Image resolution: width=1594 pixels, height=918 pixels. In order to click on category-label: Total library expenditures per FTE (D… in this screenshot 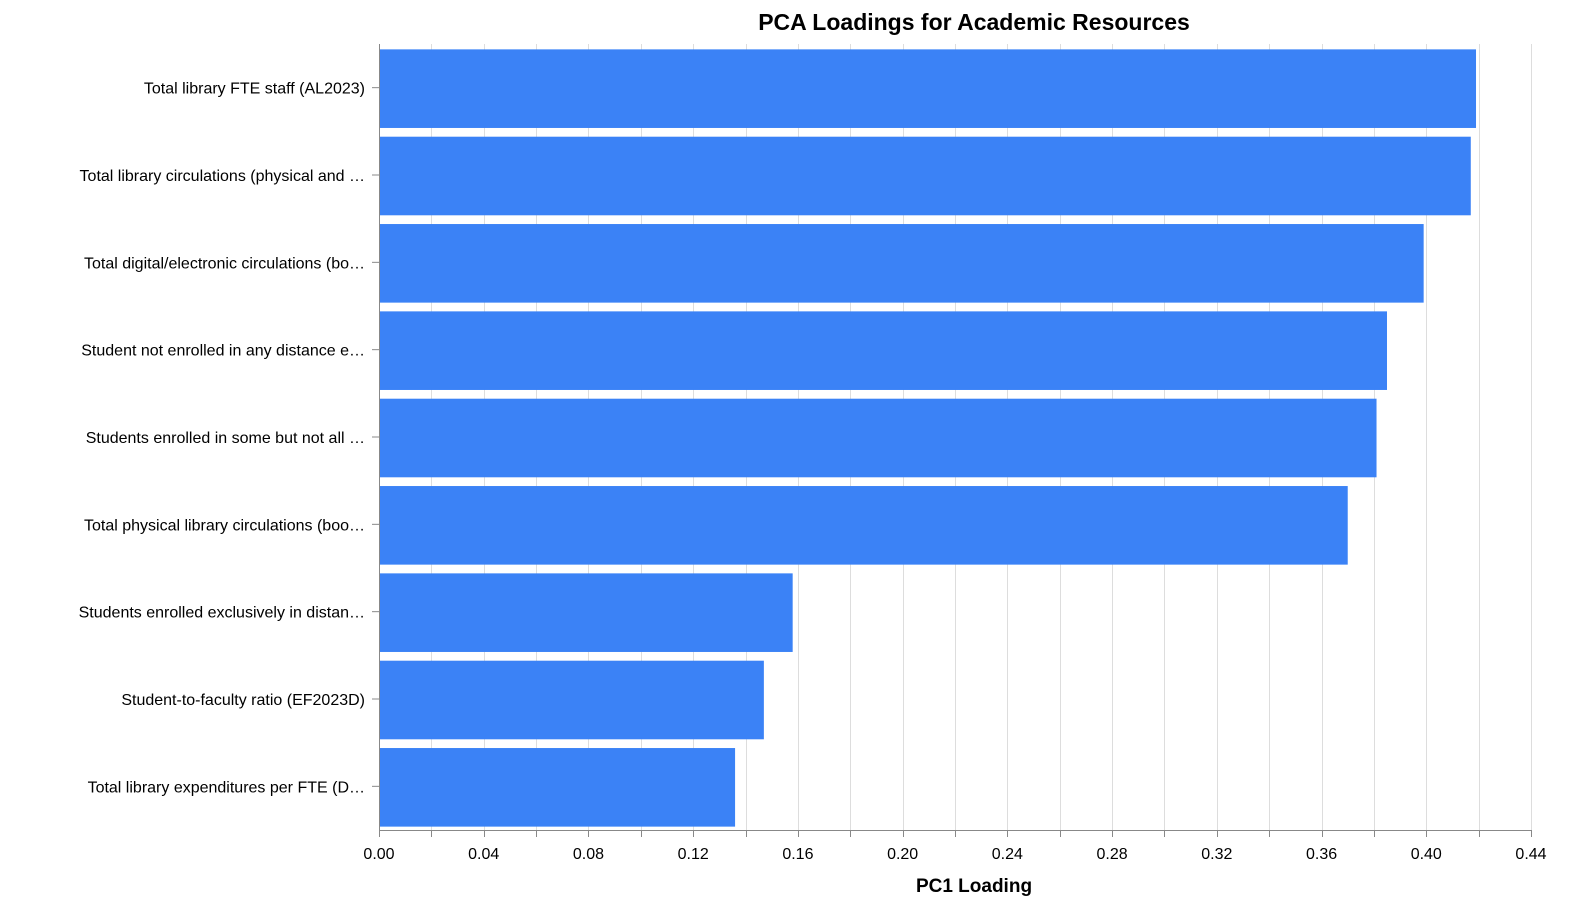, I will do `click(226, 787)`.